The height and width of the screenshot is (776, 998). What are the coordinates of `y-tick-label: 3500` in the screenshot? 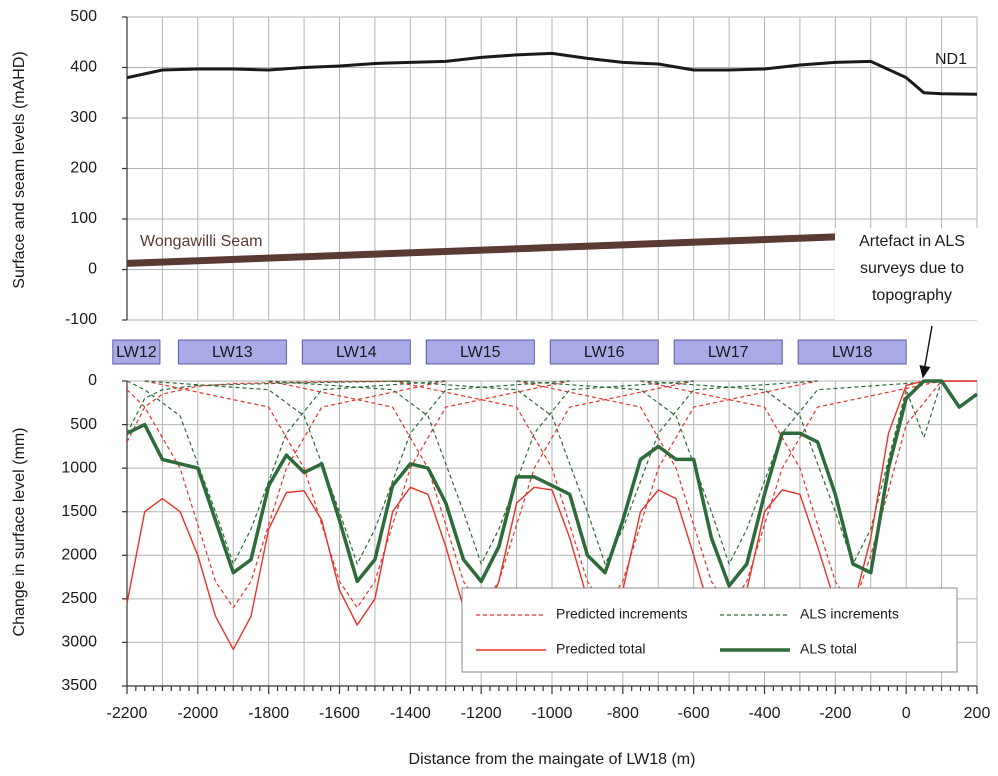 It's located at (79, 685).